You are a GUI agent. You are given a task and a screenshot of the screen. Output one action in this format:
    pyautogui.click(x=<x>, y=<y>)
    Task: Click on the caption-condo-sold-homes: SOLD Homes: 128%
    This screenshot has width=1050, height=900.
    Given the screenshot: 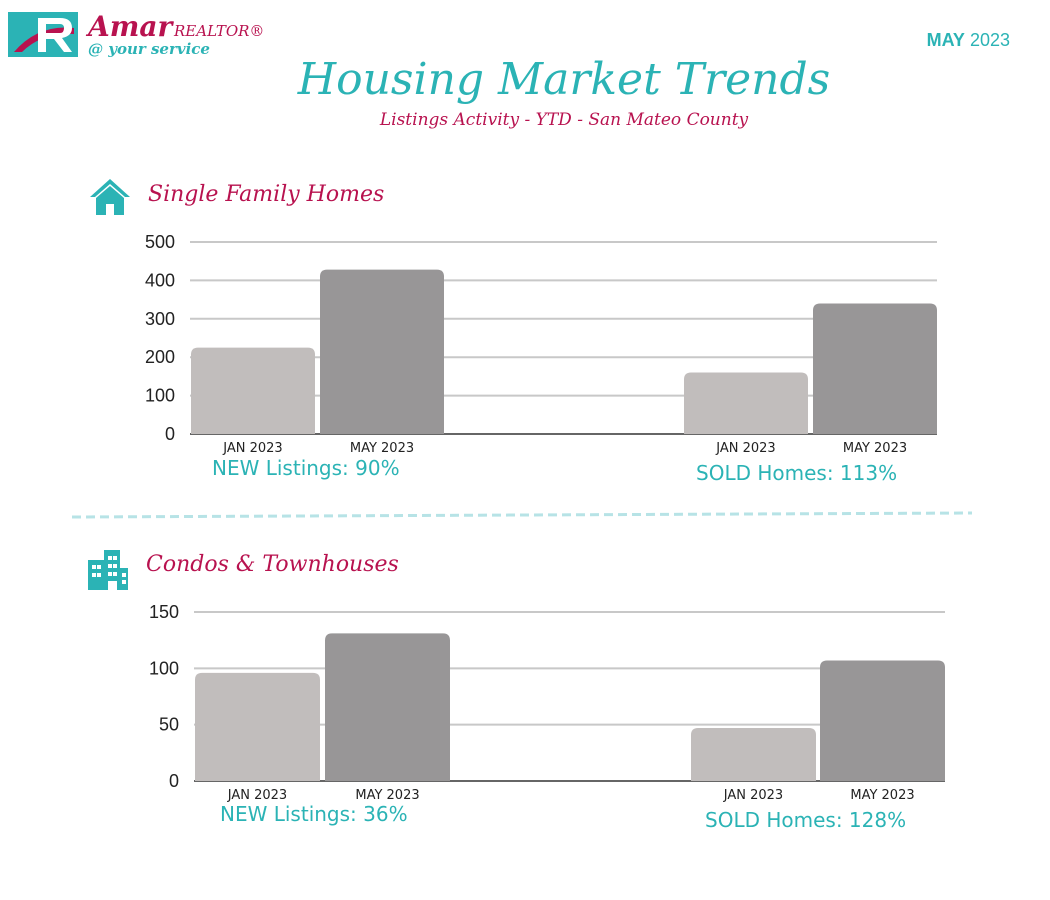 What is the action you would take?
    pyautogui.click(x=806, y=820)
    